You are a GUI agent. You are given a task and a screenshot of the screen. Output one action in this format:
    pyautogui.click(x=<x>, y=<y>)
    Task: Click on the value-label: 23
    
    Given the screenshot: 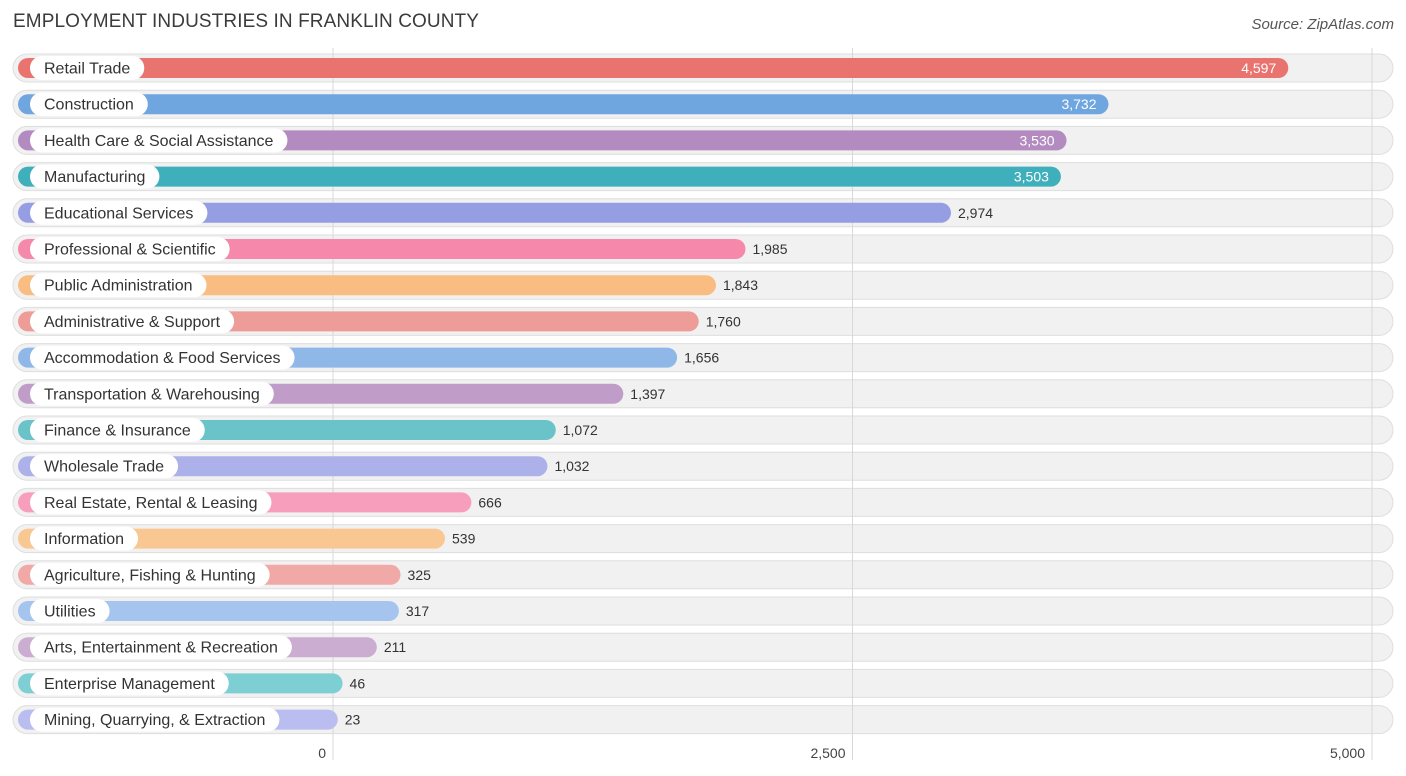 What is the action you would take?
    pyautogui.click(x=353, y=720)
    